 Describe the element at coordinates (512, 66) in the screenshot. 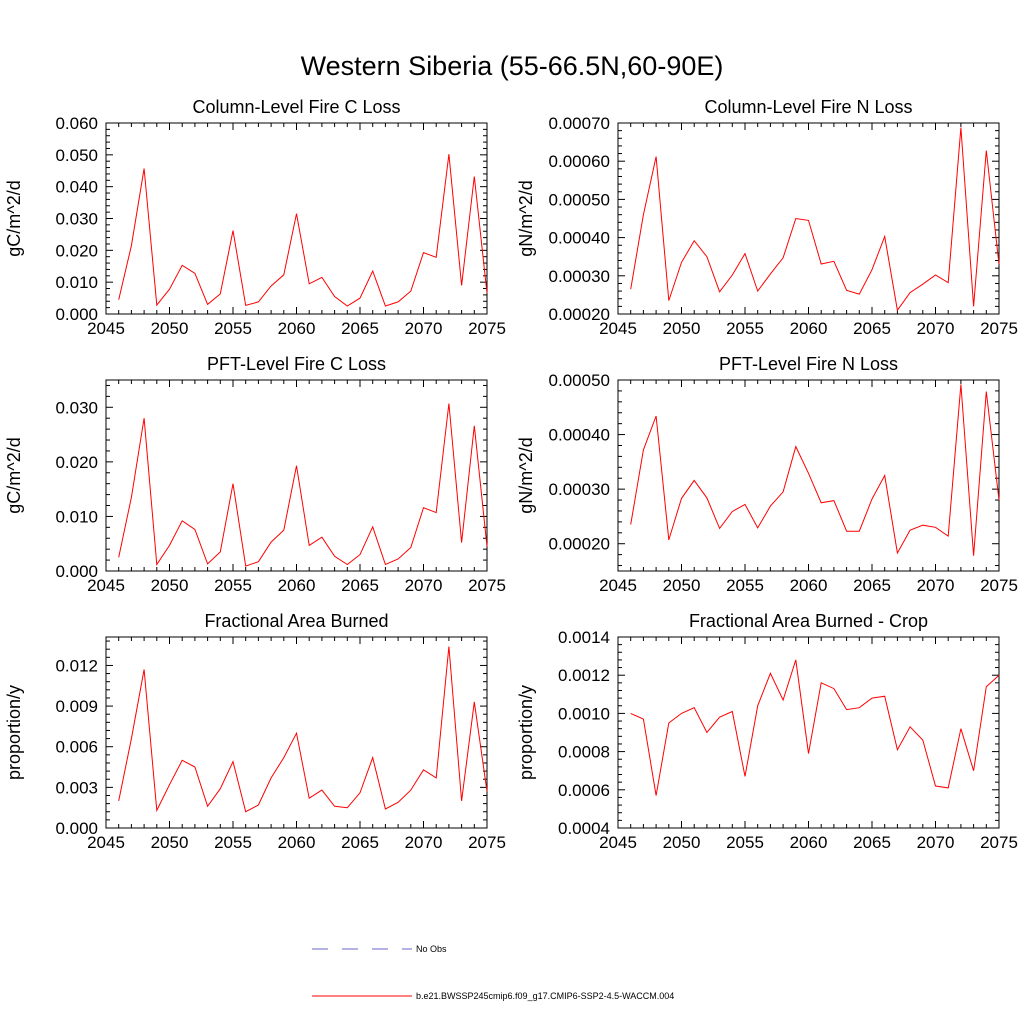

I see `figure-title: Western Siberia (55-66.5N,60-90E)` at that location.